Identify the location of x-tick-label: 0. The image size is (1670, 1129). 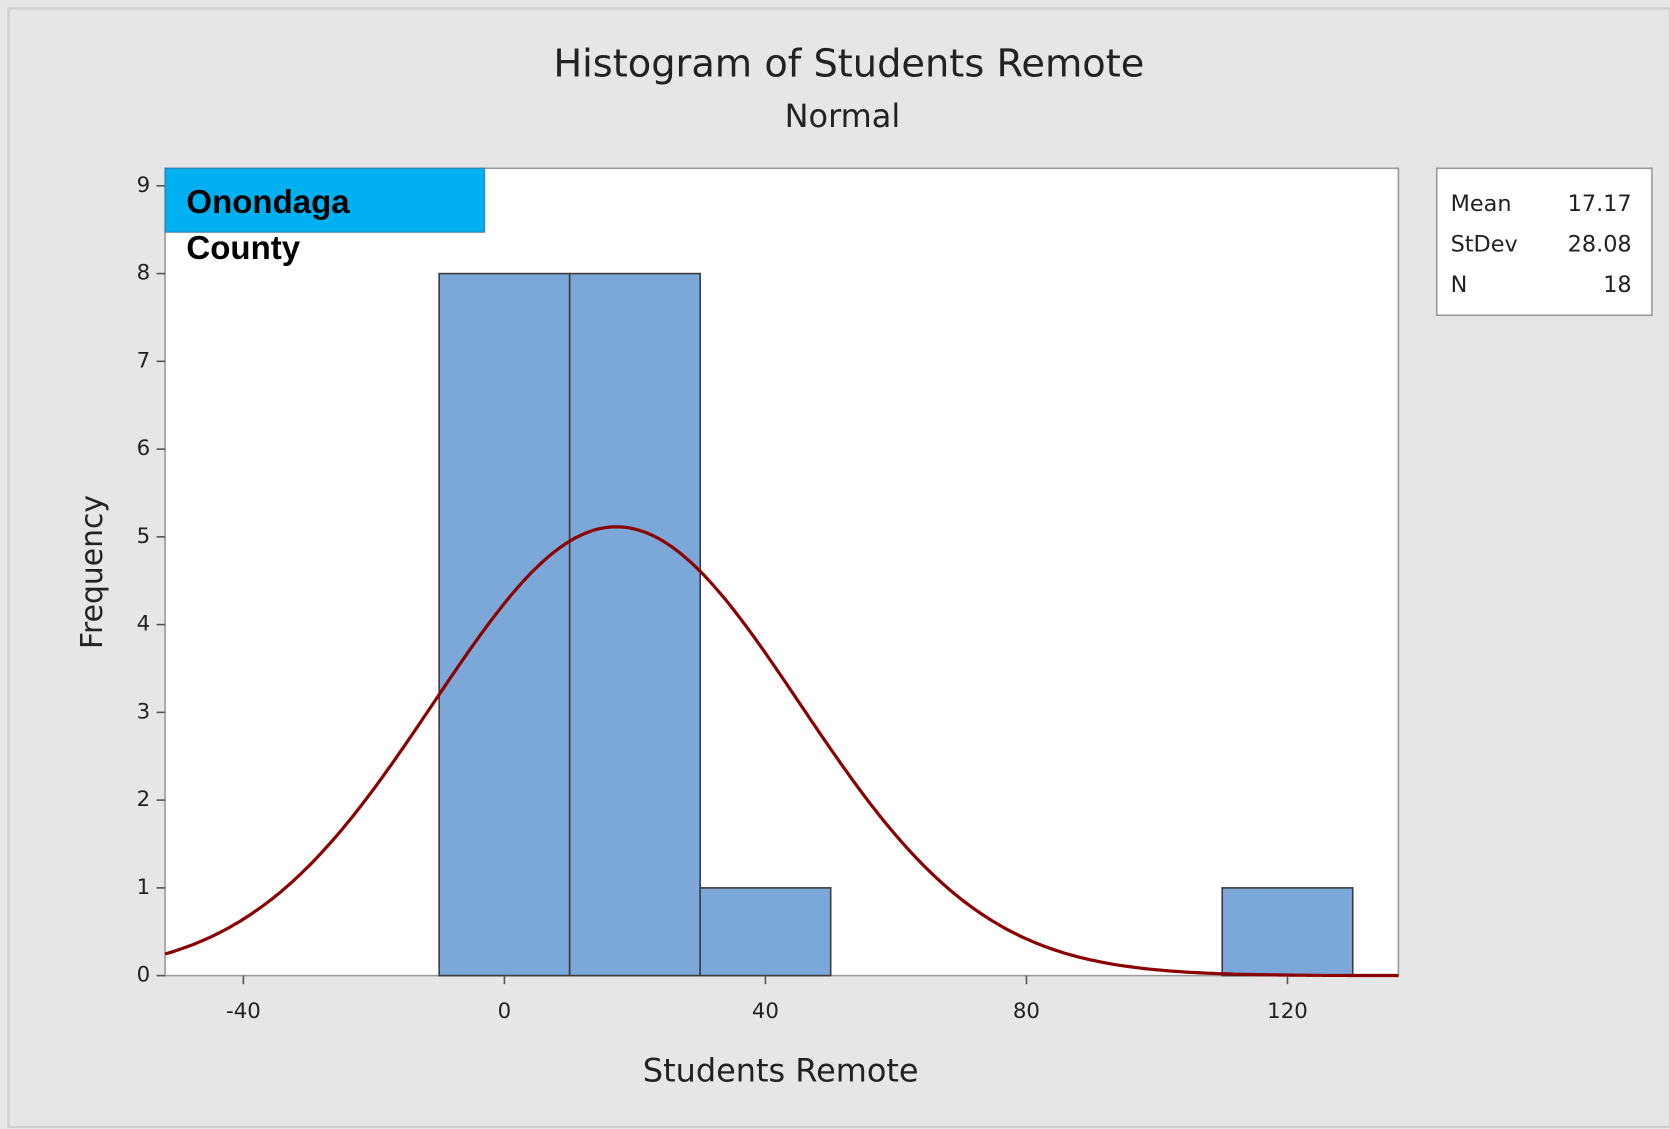
(505, 1011).